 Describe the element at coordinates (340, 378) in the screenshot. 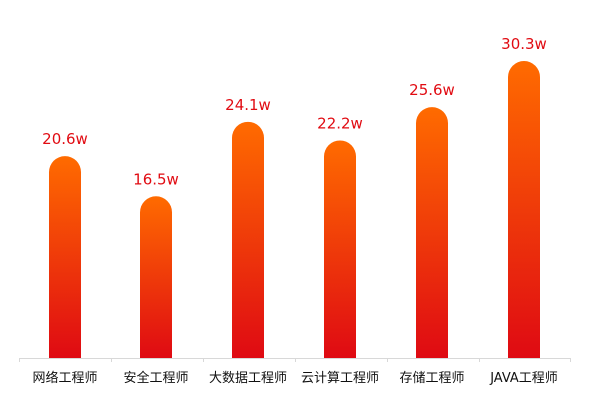

I see `x-tick-label: 云计算工程师` at that location.